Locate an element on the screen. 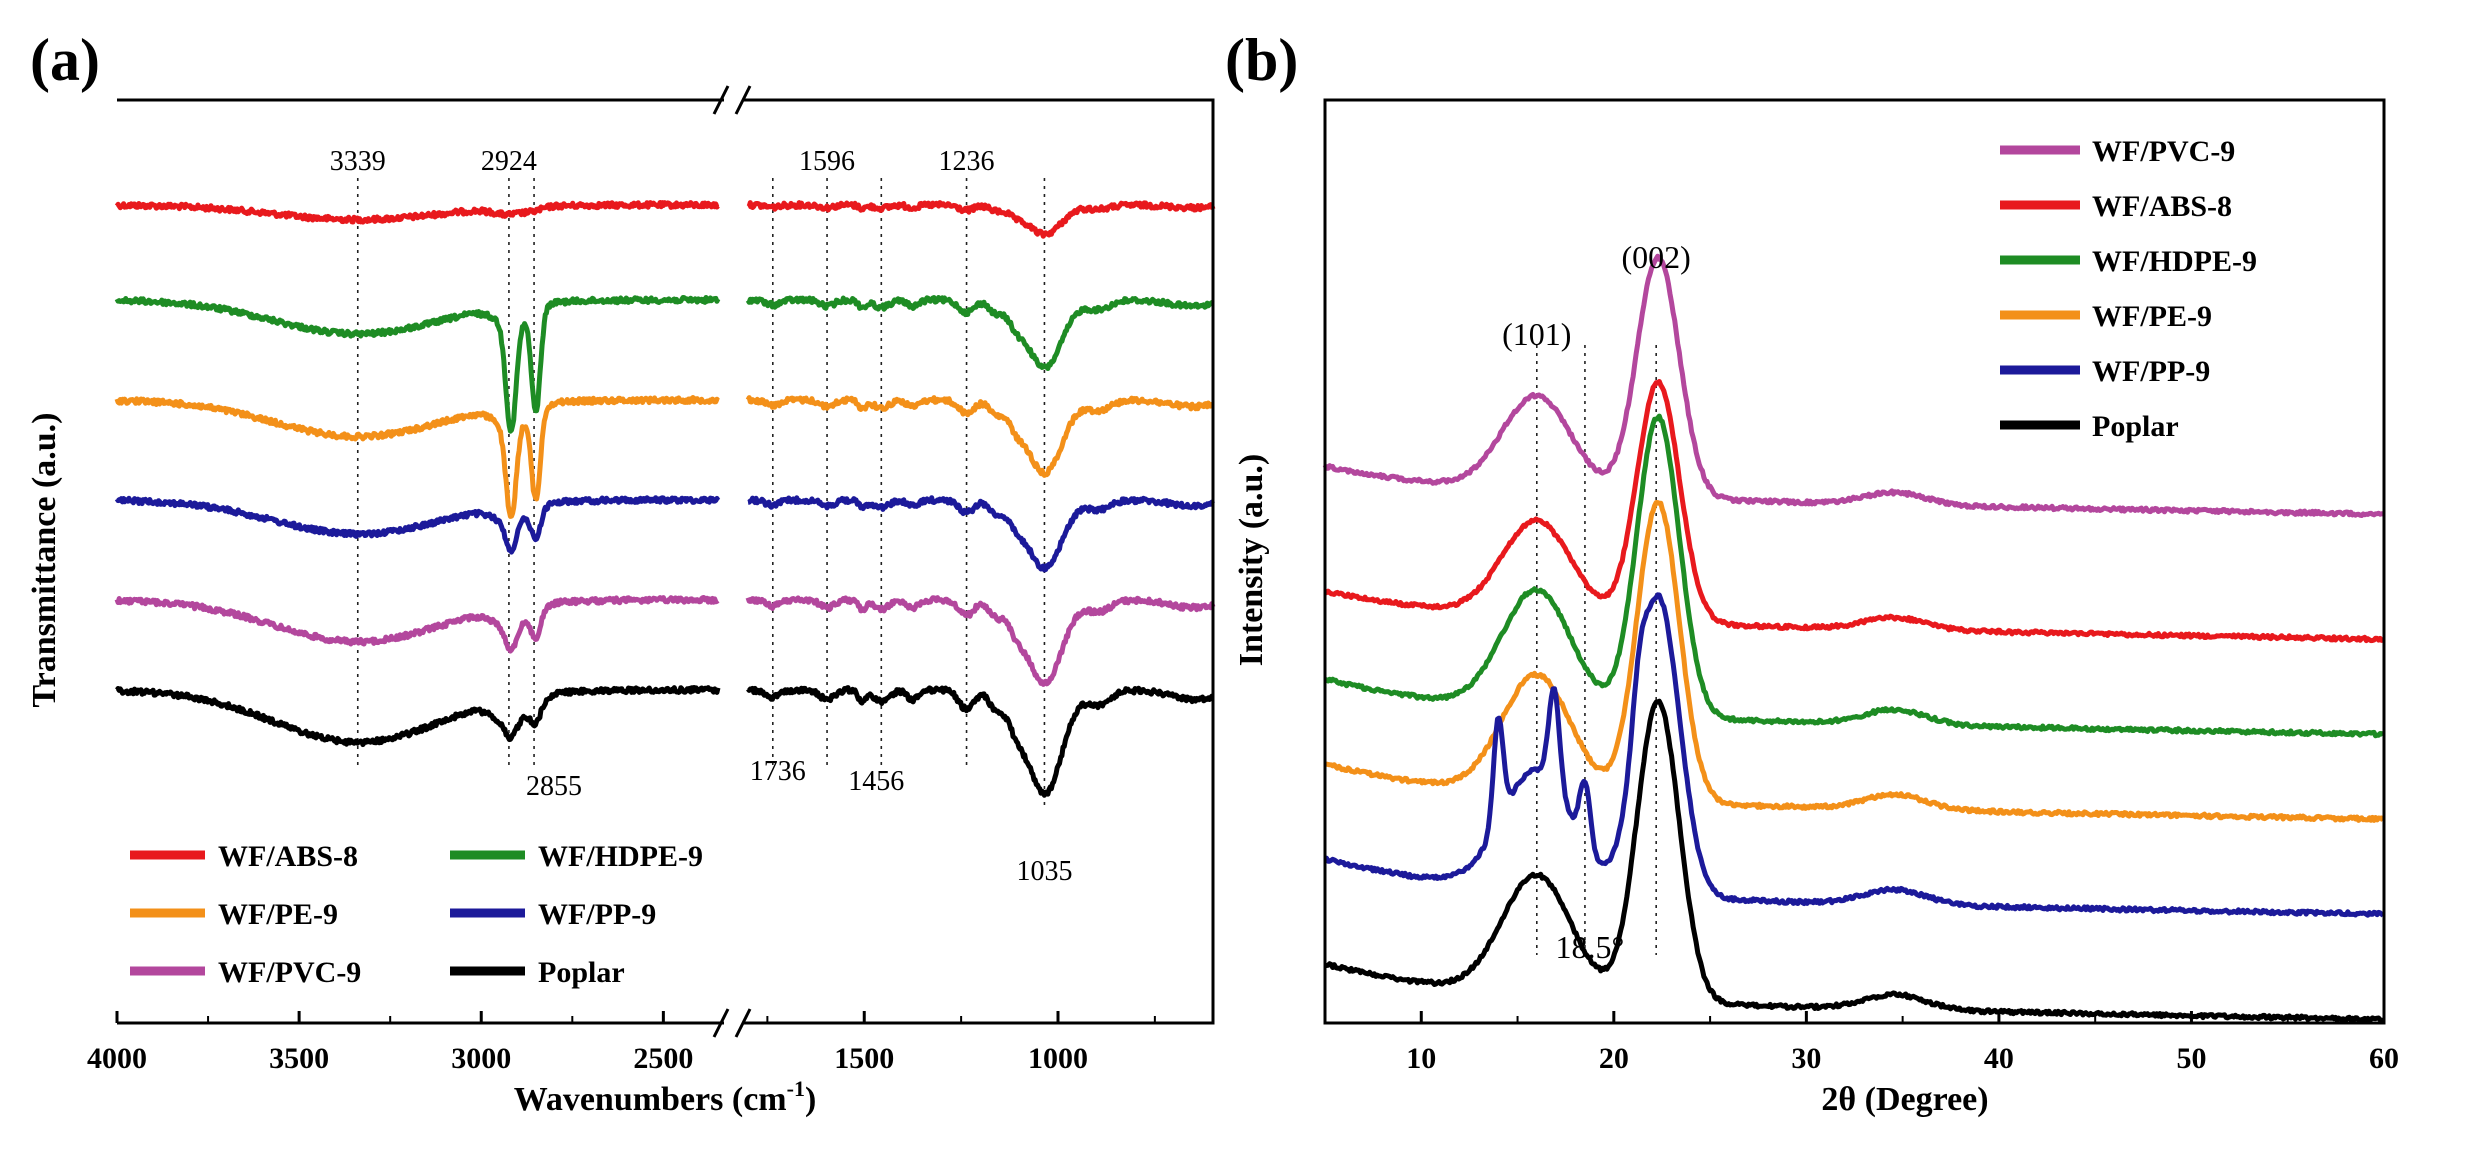 This screenshot has width=2482, height=1169. spectrum-line-wf-pp-9-seg2 is located at coordinates (980, 534).